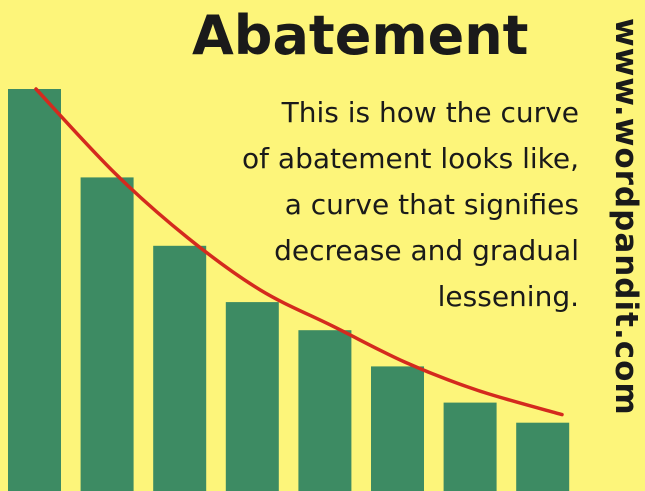  Describe the element at coordinates (508, 296) in the screenshot. I see `description-line: lessening.` at that location.